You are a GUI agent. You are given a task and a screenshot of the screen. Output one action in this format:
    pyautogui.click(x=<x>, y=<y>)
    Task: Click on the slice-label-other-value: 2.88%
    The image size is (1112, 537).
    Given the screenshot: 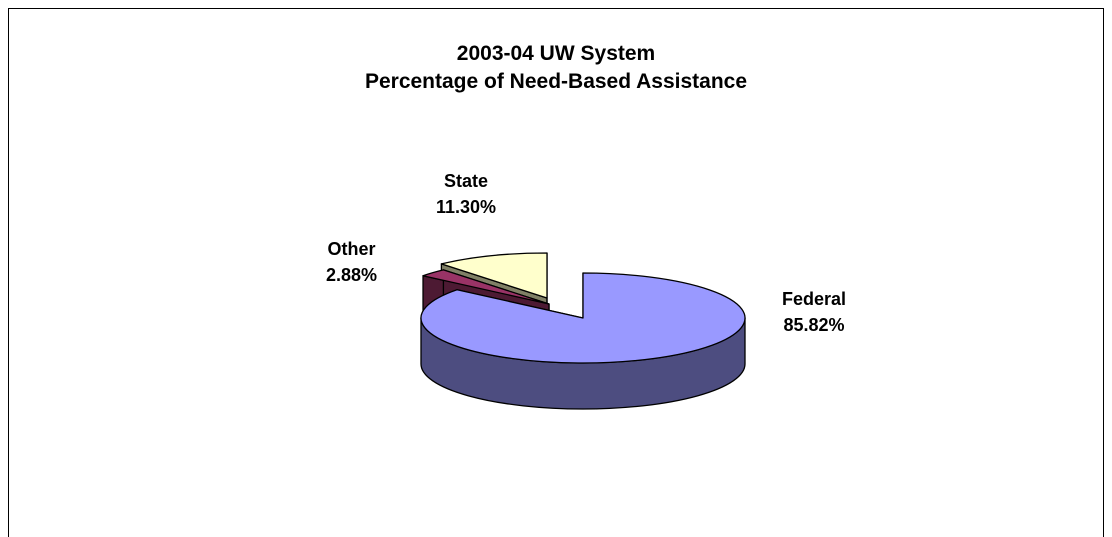 What is the action you would take?
    pyautogui.click(x=352, y=275)
    